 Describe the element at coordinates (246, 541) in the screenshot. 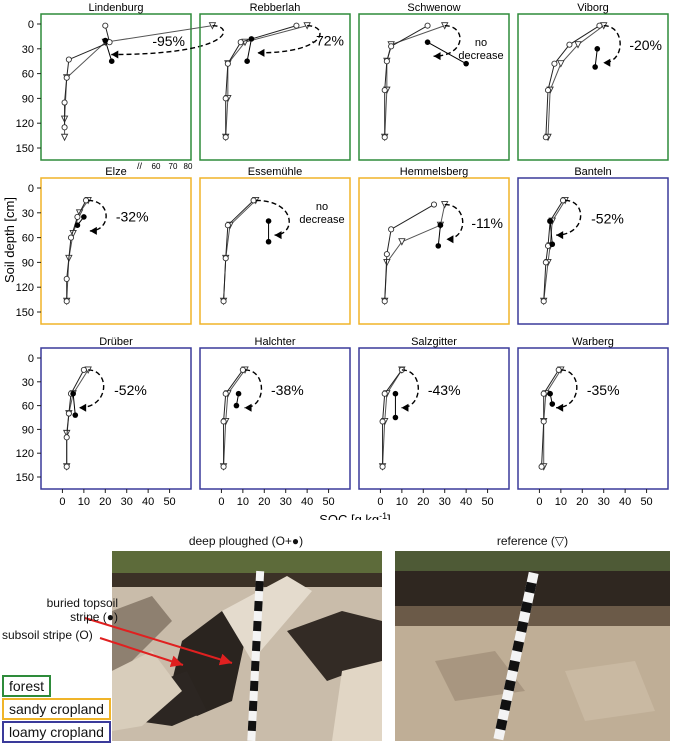

I see `photo-title-deep-ploughed: deep ploughed (O+●)` at that location.